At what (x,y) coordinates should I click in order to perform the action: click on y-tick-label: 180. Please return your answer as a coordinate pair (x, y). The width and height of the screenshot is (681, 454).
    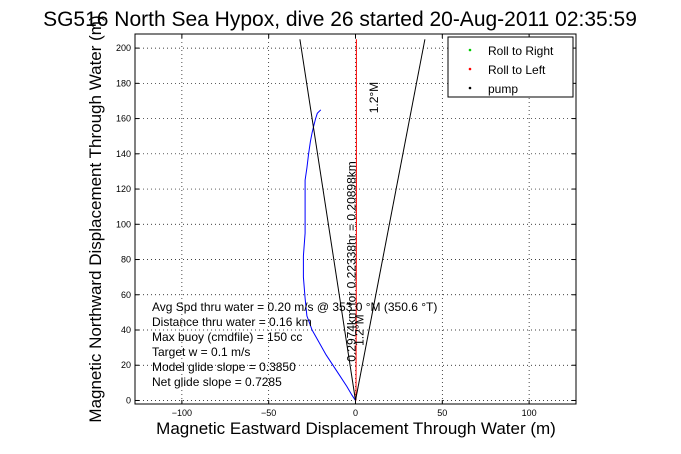
    Looking at the image, I should click on (123, 83).